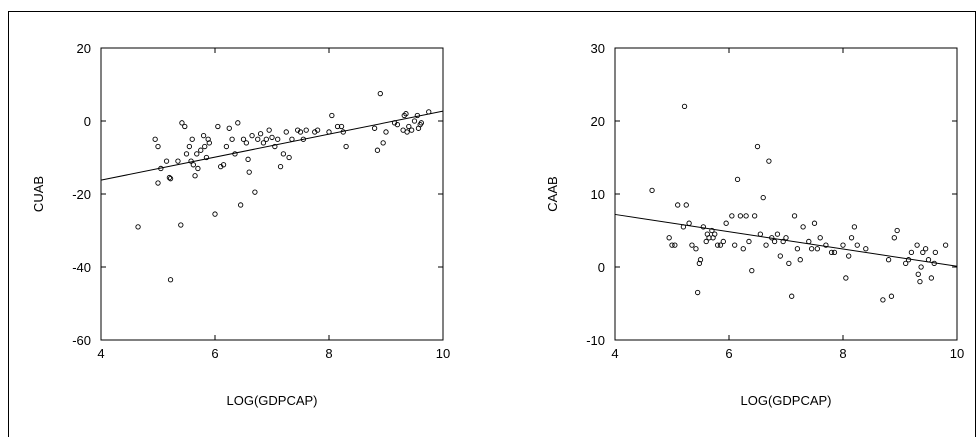 The height and width of the screenshot is (437, 977). I want to click on y-axis-label: CUAB, so click(38, 194).